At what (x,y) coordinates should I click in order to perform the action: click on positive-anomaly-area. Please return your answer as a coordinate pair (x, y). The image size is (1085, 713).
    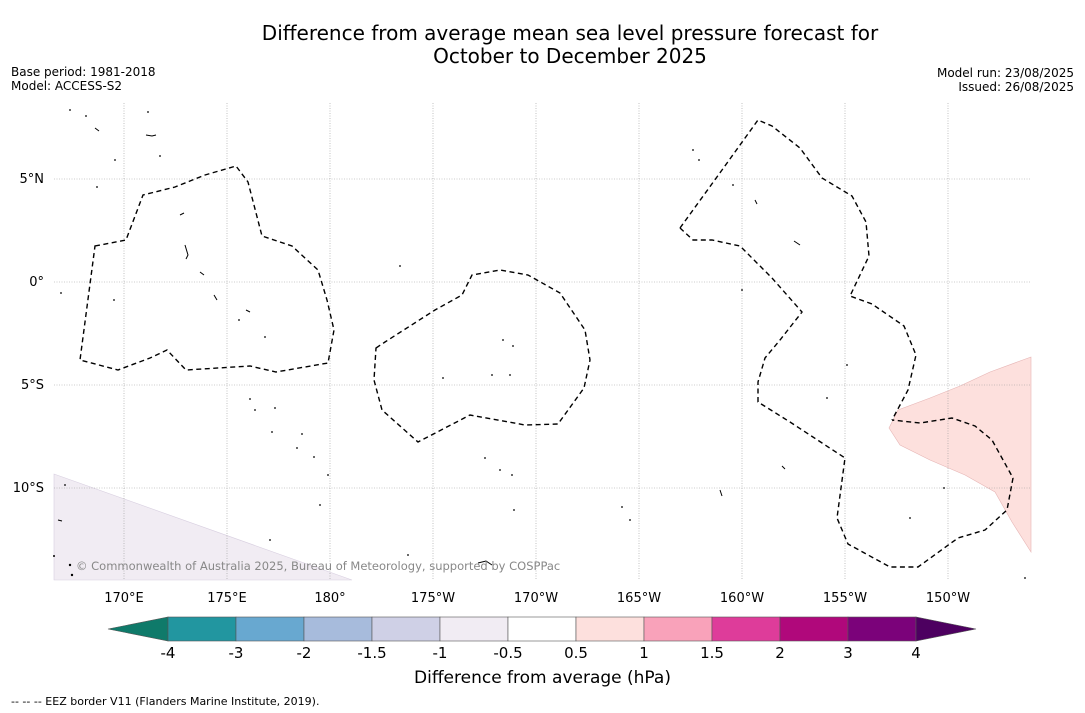
    Looking at the image, I should click on (960, 455).